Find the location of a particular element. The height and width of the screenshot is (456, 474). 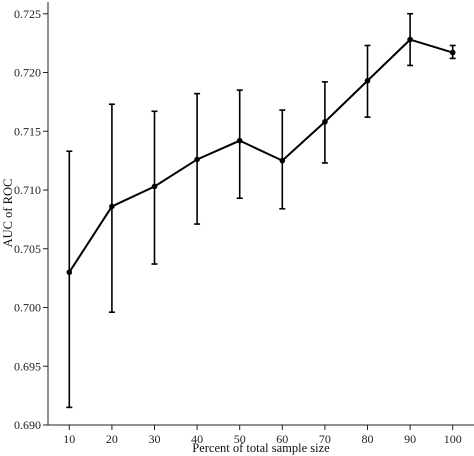

x-tick-label: 80 is located at coordinates (368, 439).